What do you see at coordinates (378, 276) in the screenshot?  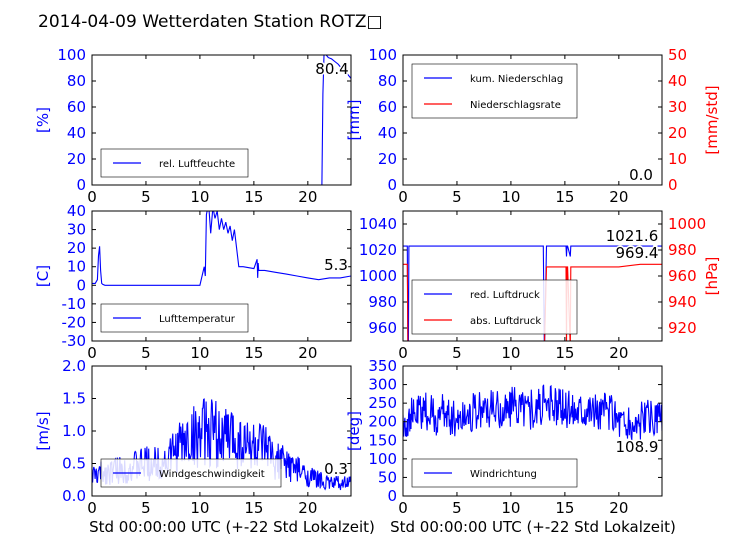 I see `y-tick-label: 1000` at bounding box center [378, 276].